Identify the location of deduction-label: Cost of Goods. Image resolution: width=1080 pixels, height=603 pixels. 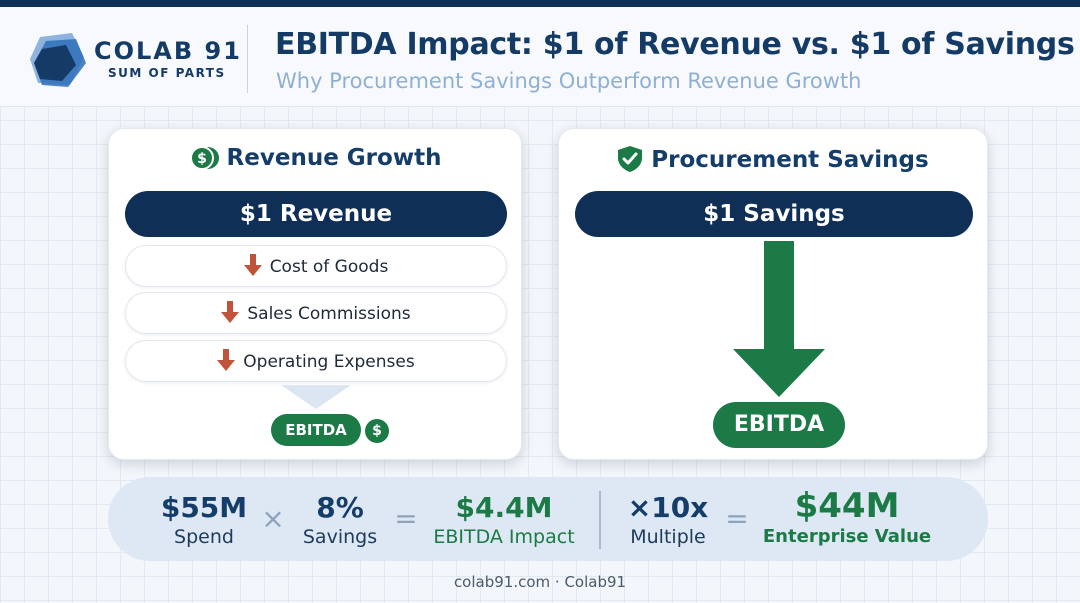
(329, 267).